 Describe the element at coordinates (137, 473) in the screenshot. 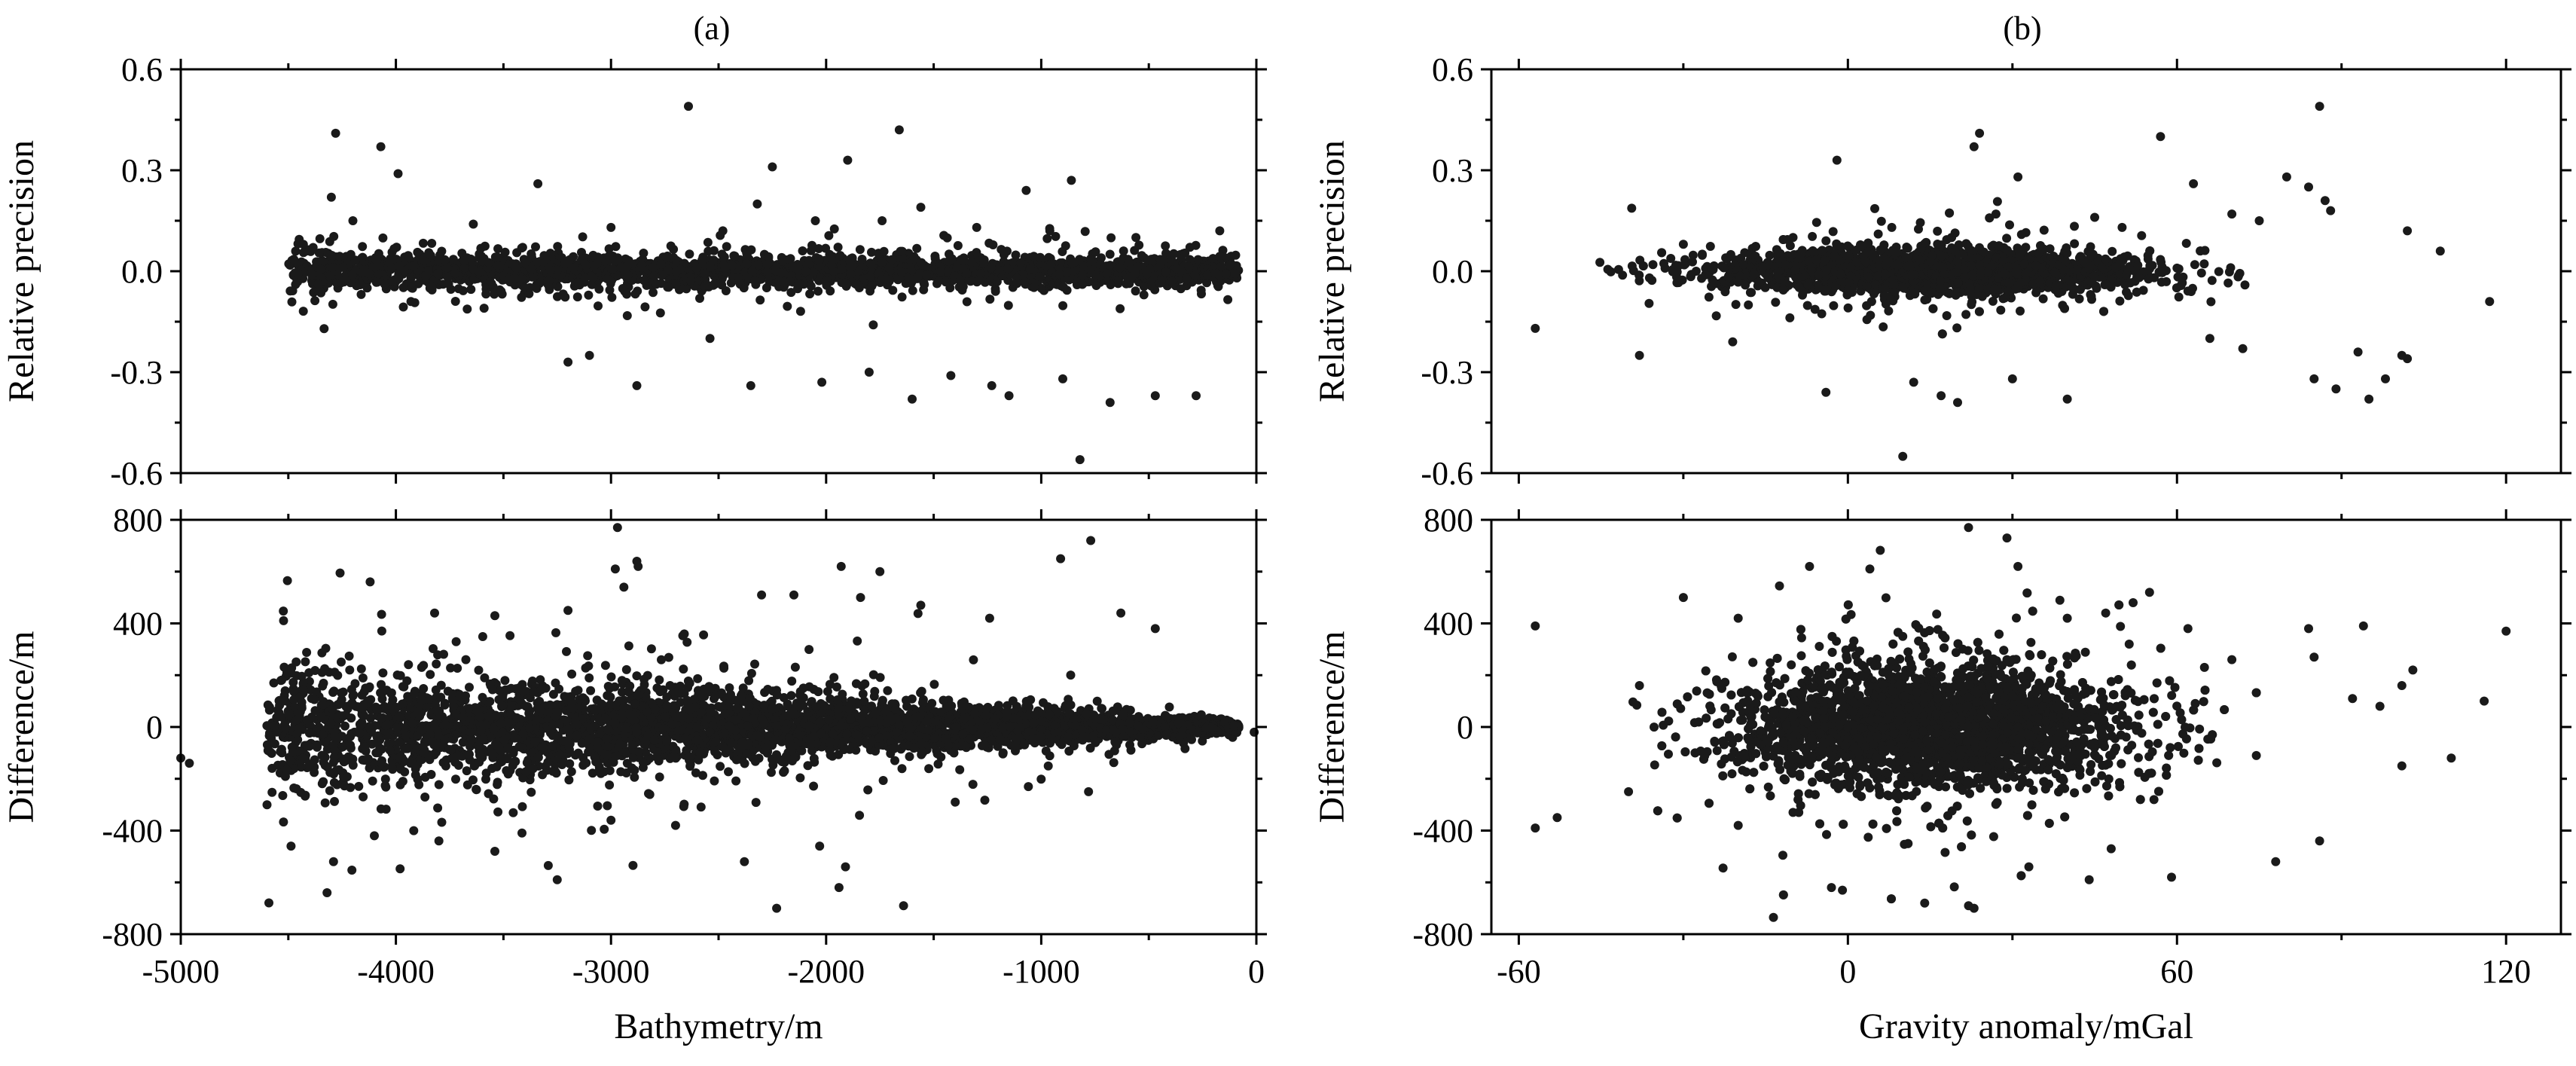

I see `y-tick-label: -0.6` at that location.